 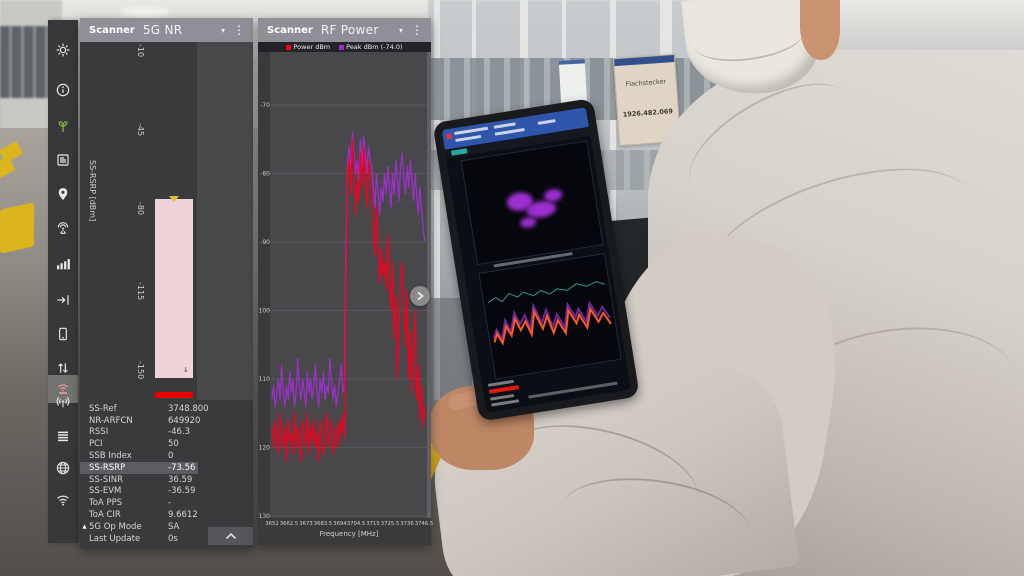 I want to click on chevron-up-icon, so click(x=230, y=536).